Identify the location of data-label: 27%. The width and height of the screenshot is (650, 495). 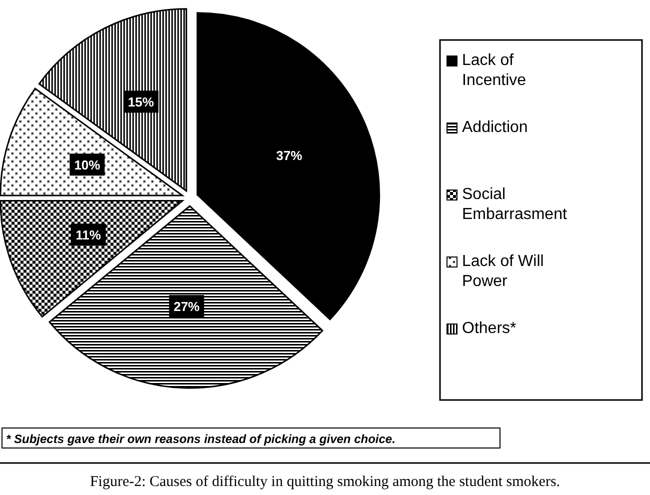
(187, 306).